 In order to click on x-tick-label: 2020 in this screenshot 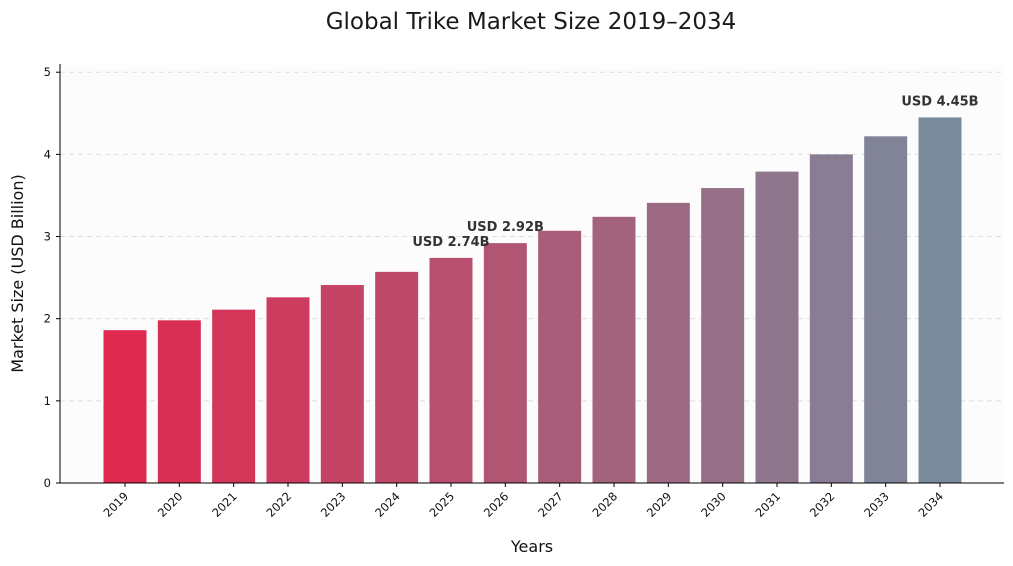, I will do `click(170, 504)`.